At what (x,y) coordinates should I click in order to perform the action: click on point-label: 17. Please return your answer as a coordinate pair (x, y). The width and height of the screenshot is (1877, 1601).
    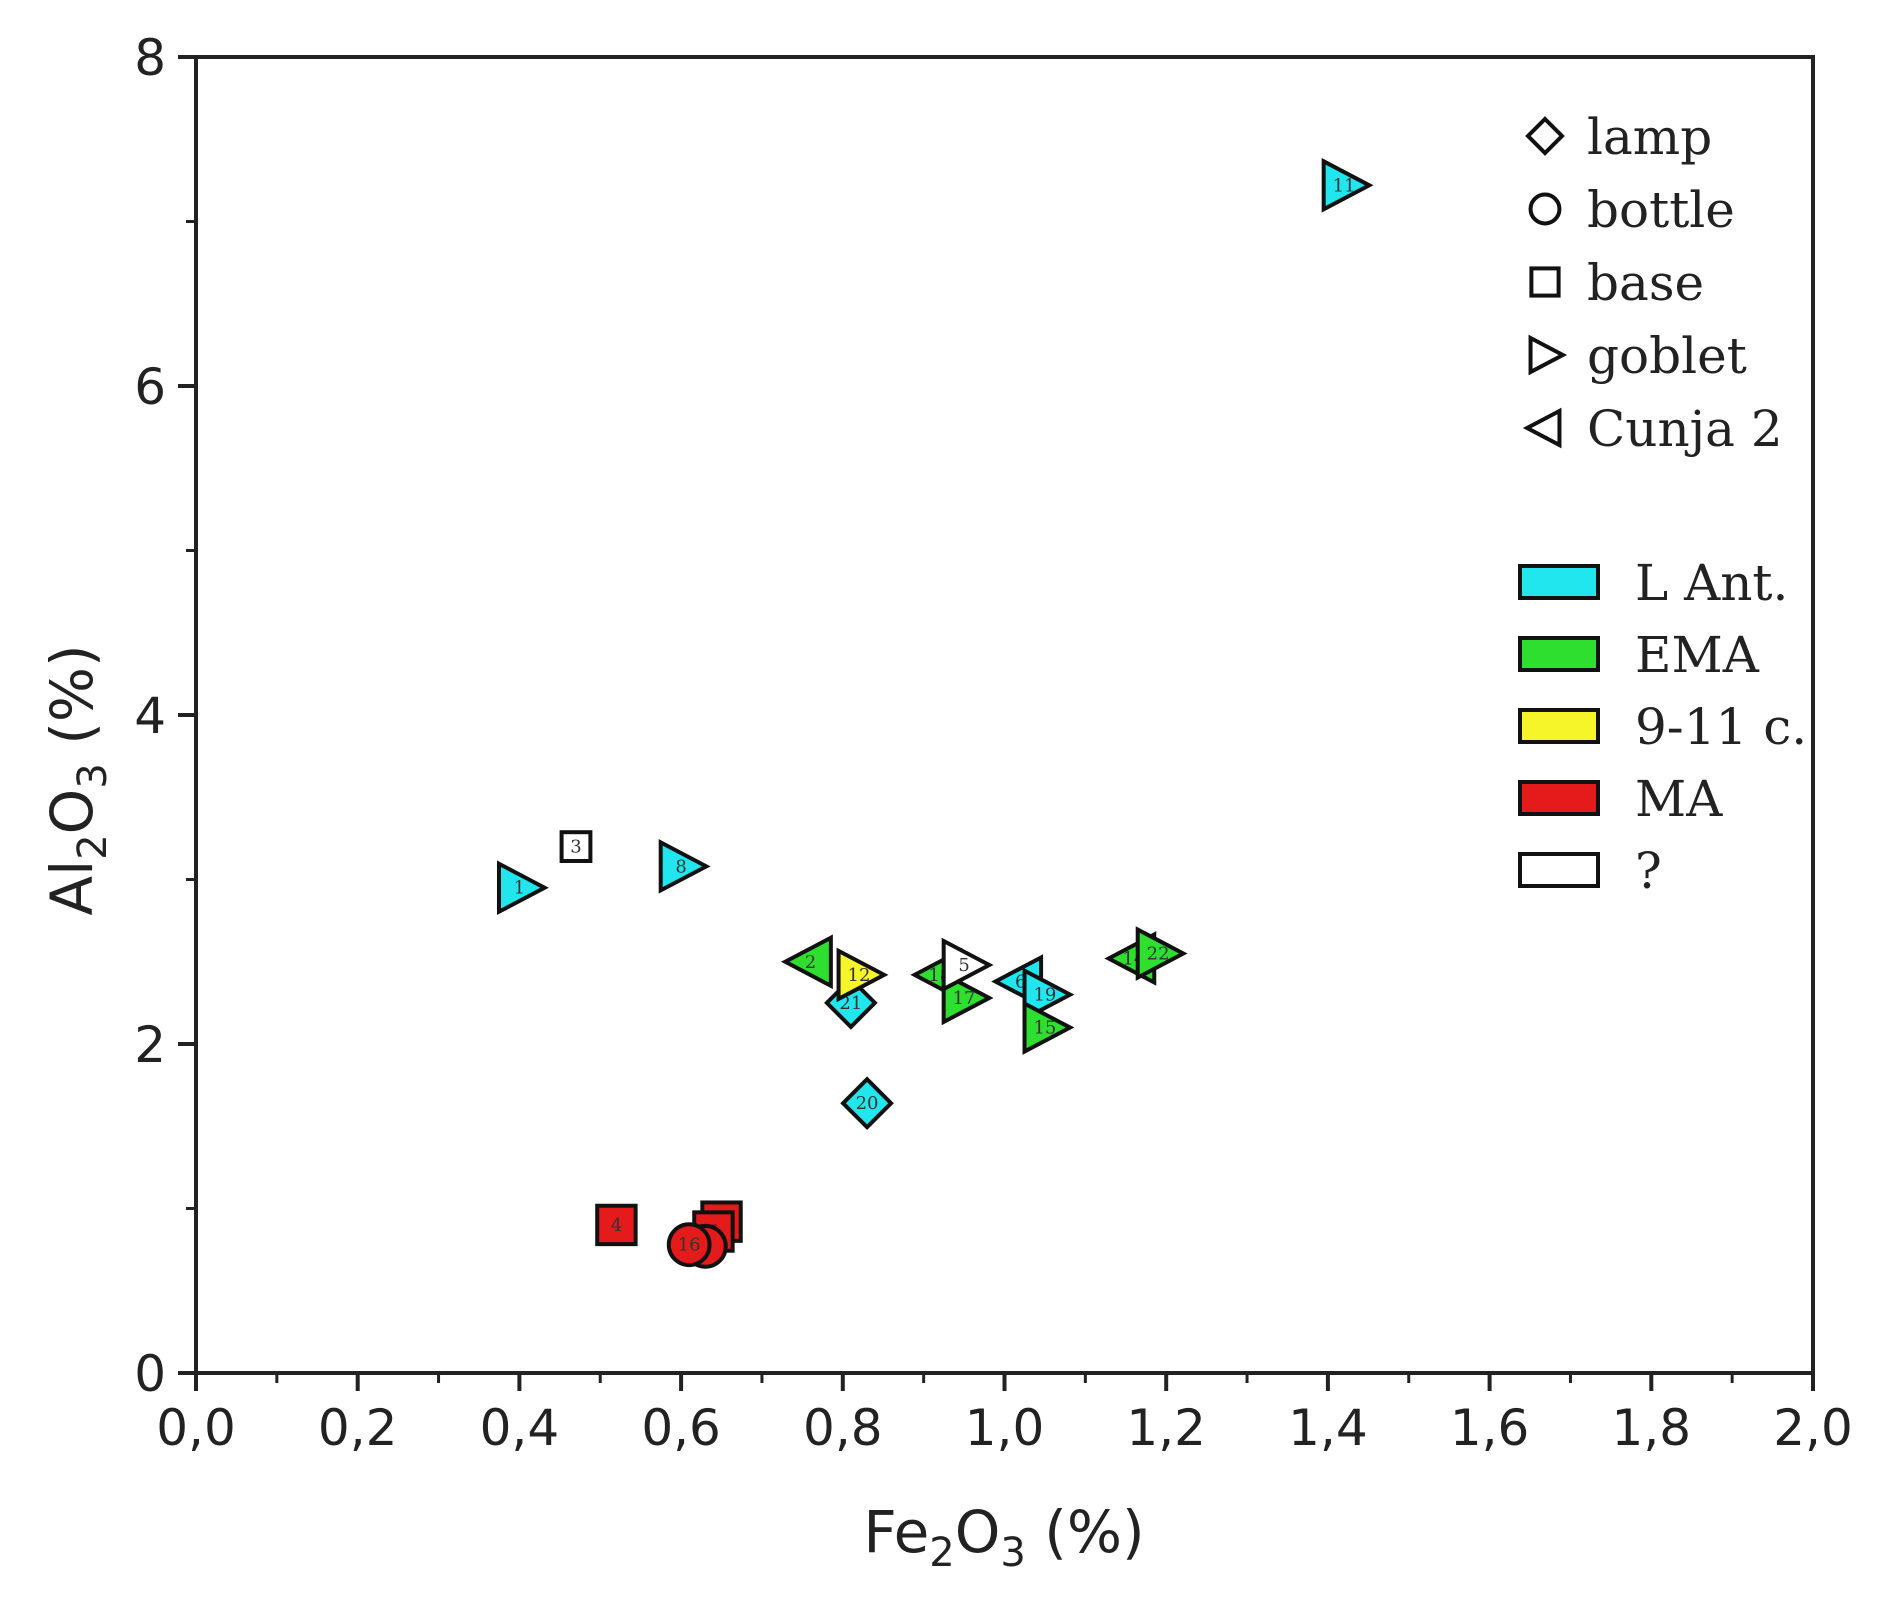
    Looking at the image, I should click on (964, 998).